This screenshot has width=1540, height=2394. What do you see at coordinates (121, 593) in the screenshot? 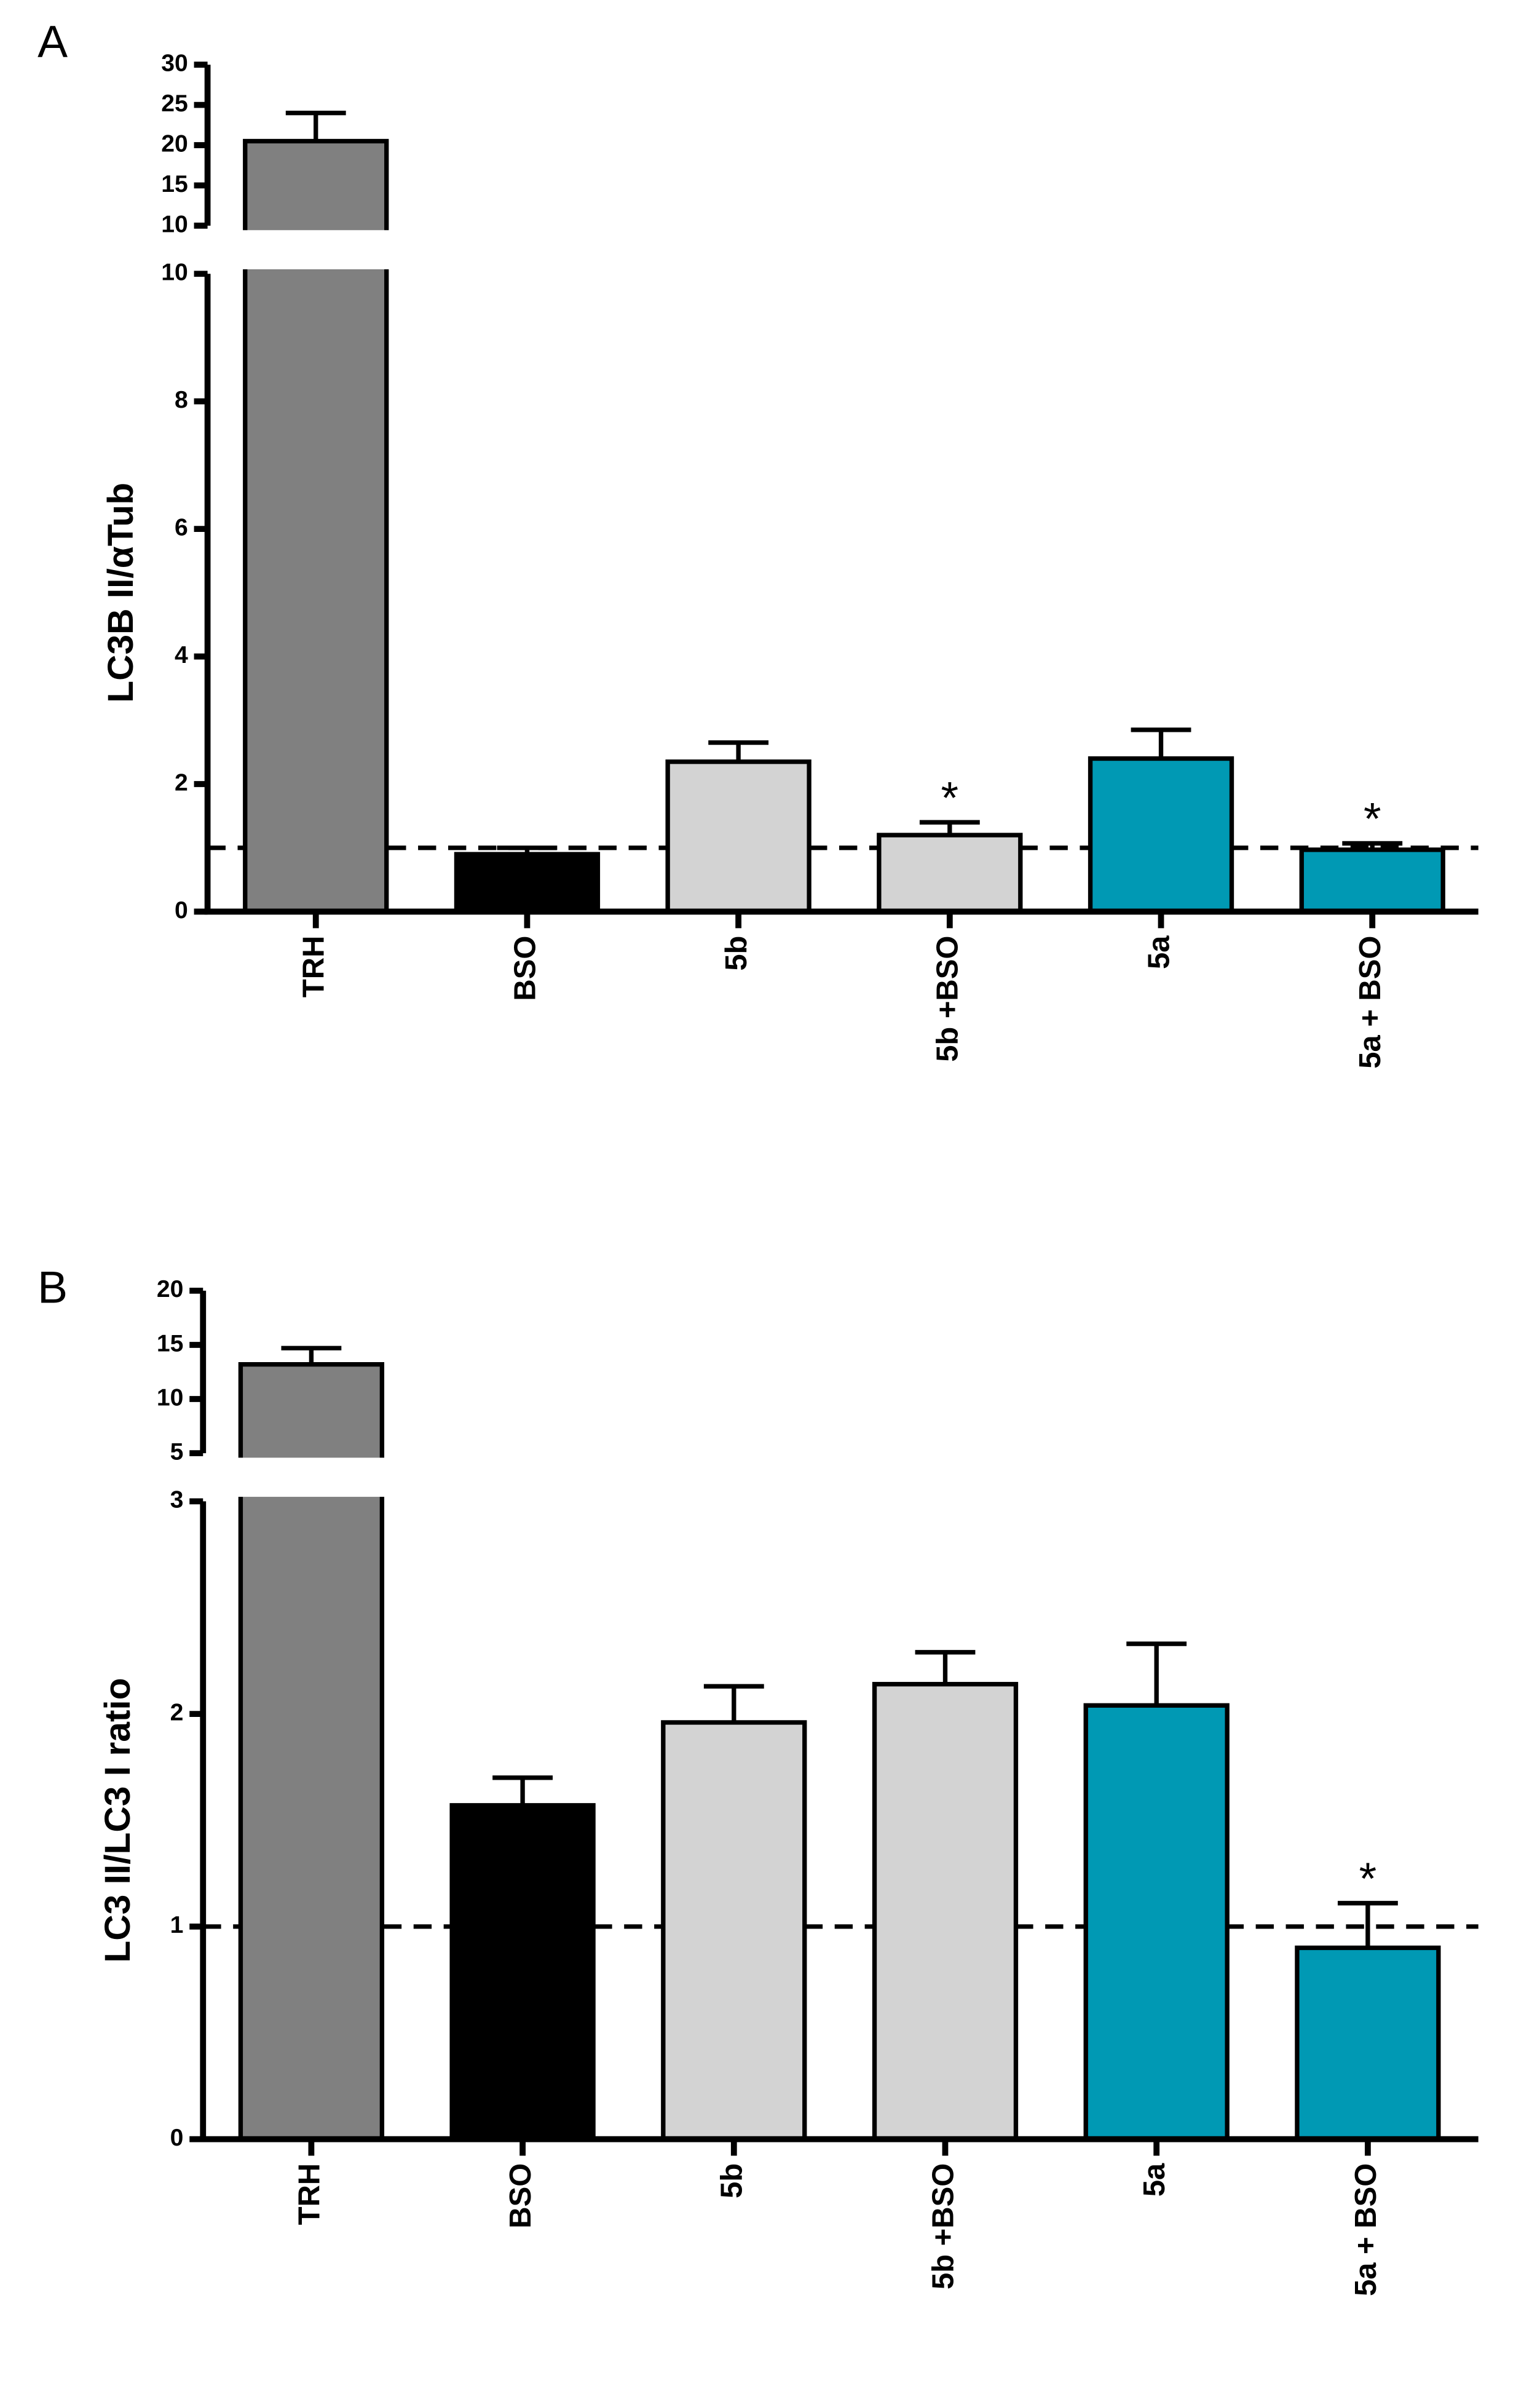
I see `y-axis-label: LC3B II/αTub` at bounding box center [121, 593].